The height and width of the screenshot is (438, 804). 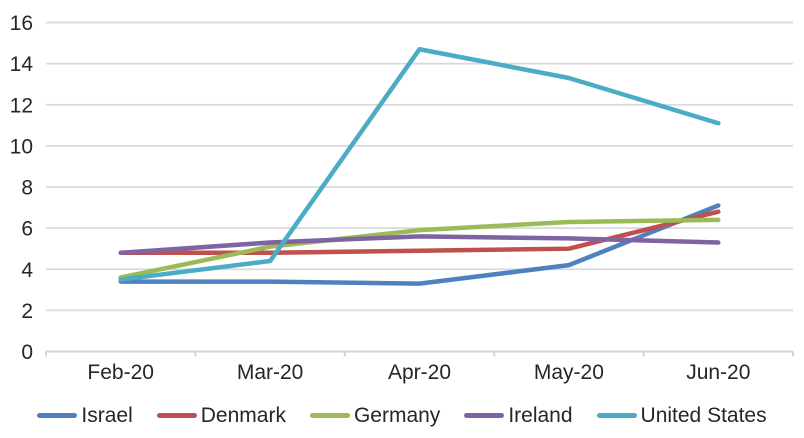 I want to click on y-axis-tick-label: 4, so click(x=27, y=270).